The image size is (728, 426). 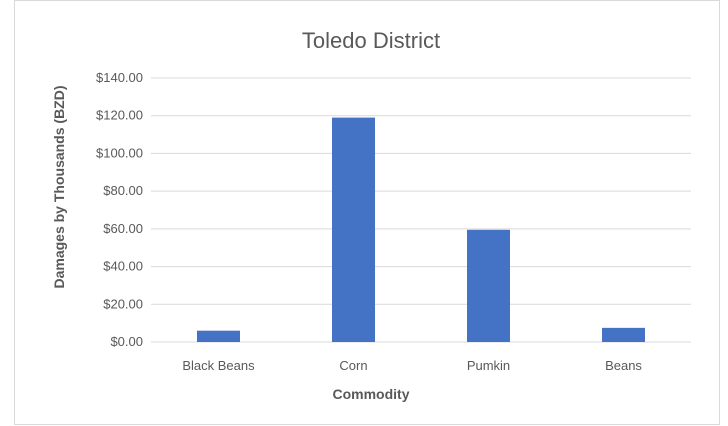 What do you see at coordinates (119, 115) in the screenshot?
I see `y-tick-label: $120.00` at bounding box center [119, 115].